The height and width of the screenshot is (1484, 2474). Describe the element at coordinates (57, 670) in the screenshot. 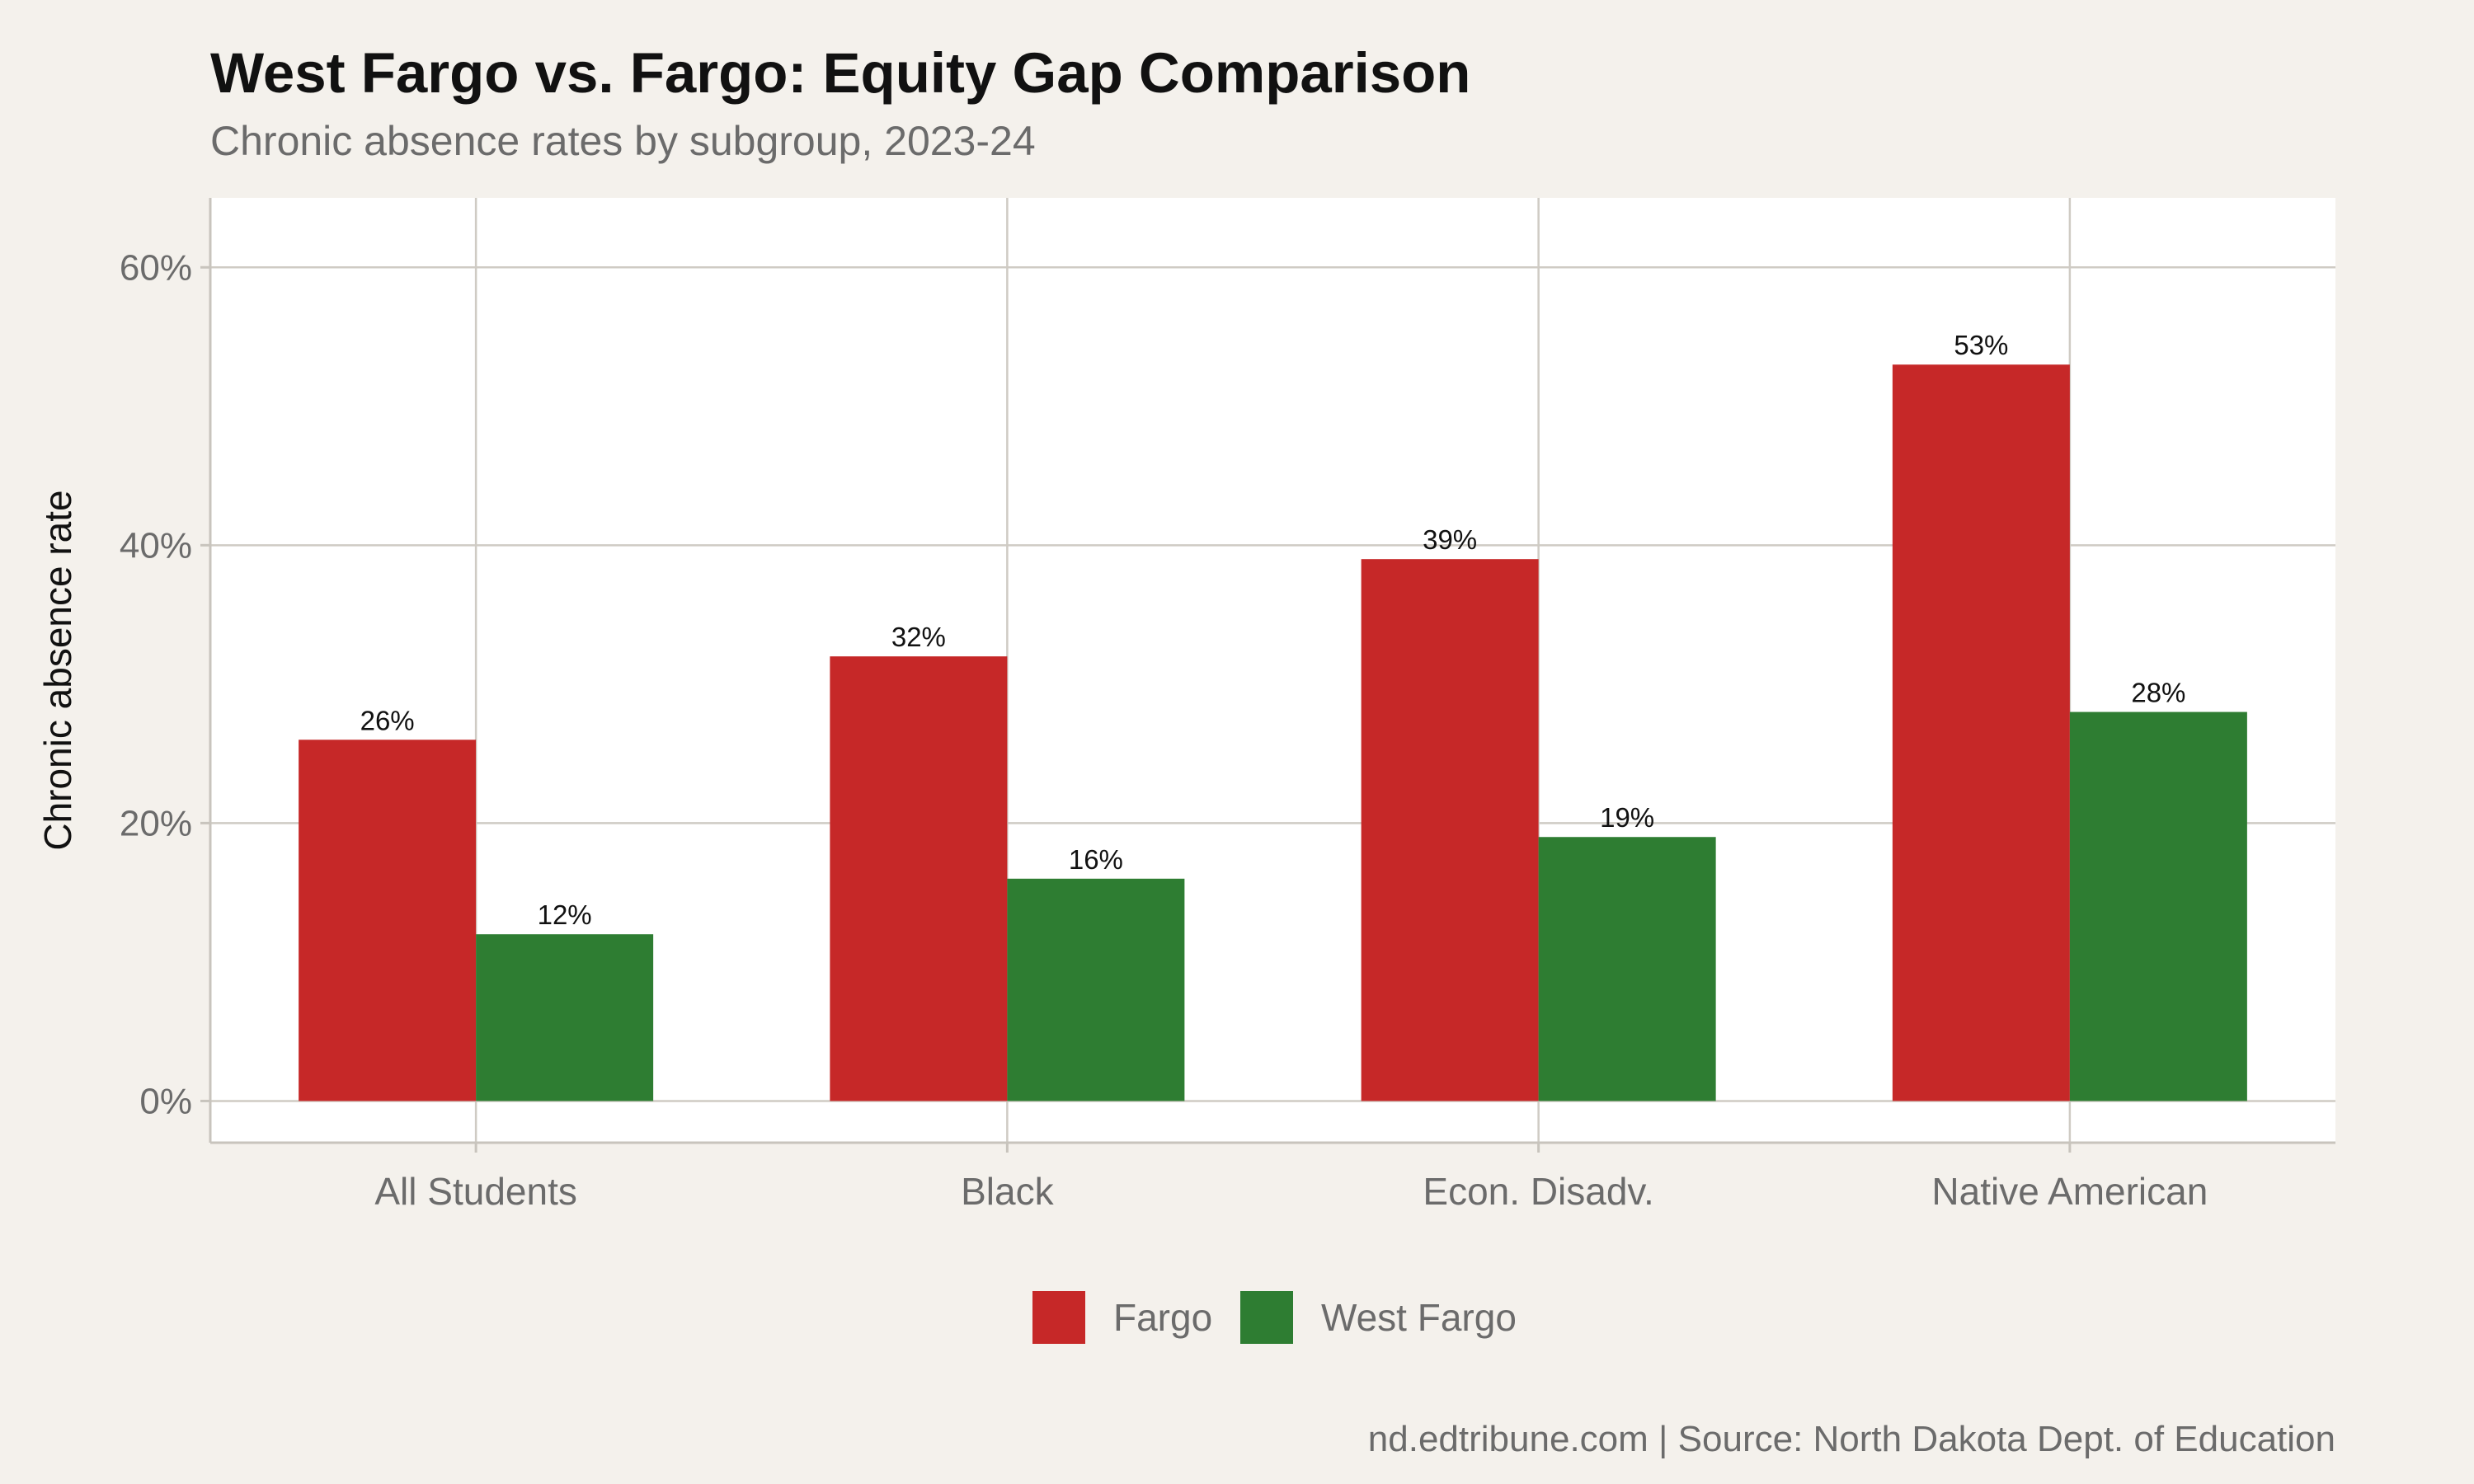

I see `y-axis-label: Chronic absence rate` at that location.